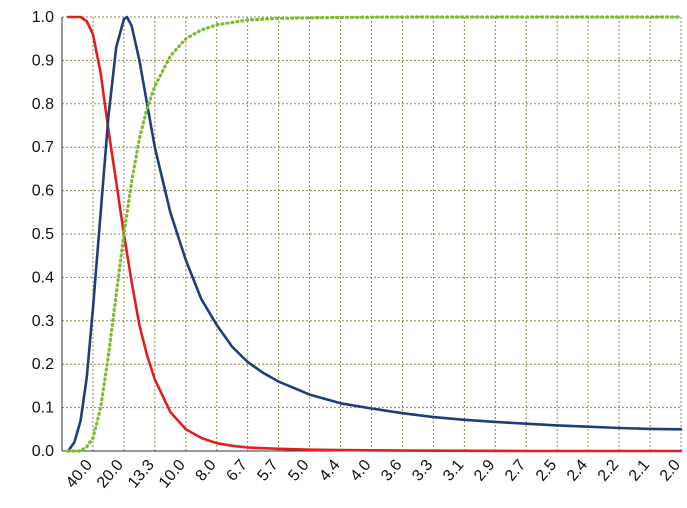  Describe the element at coordinates (298, 471) in the screenshot. I see `x-tick-label: 5.0` at that location.